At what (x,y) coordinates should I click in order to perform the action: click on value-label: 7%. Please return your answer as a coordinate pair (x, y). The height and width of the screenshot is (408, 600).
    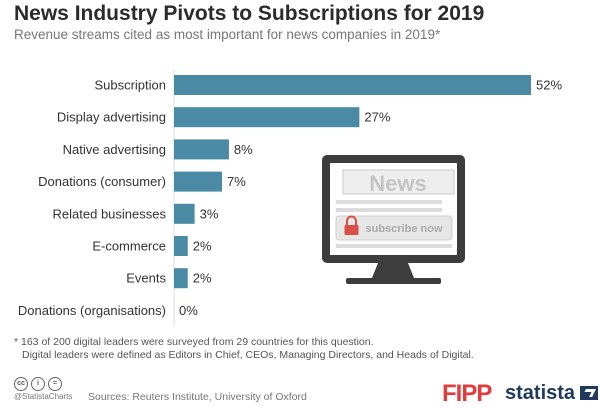
    Looking at the image, I should click on (236, 181).